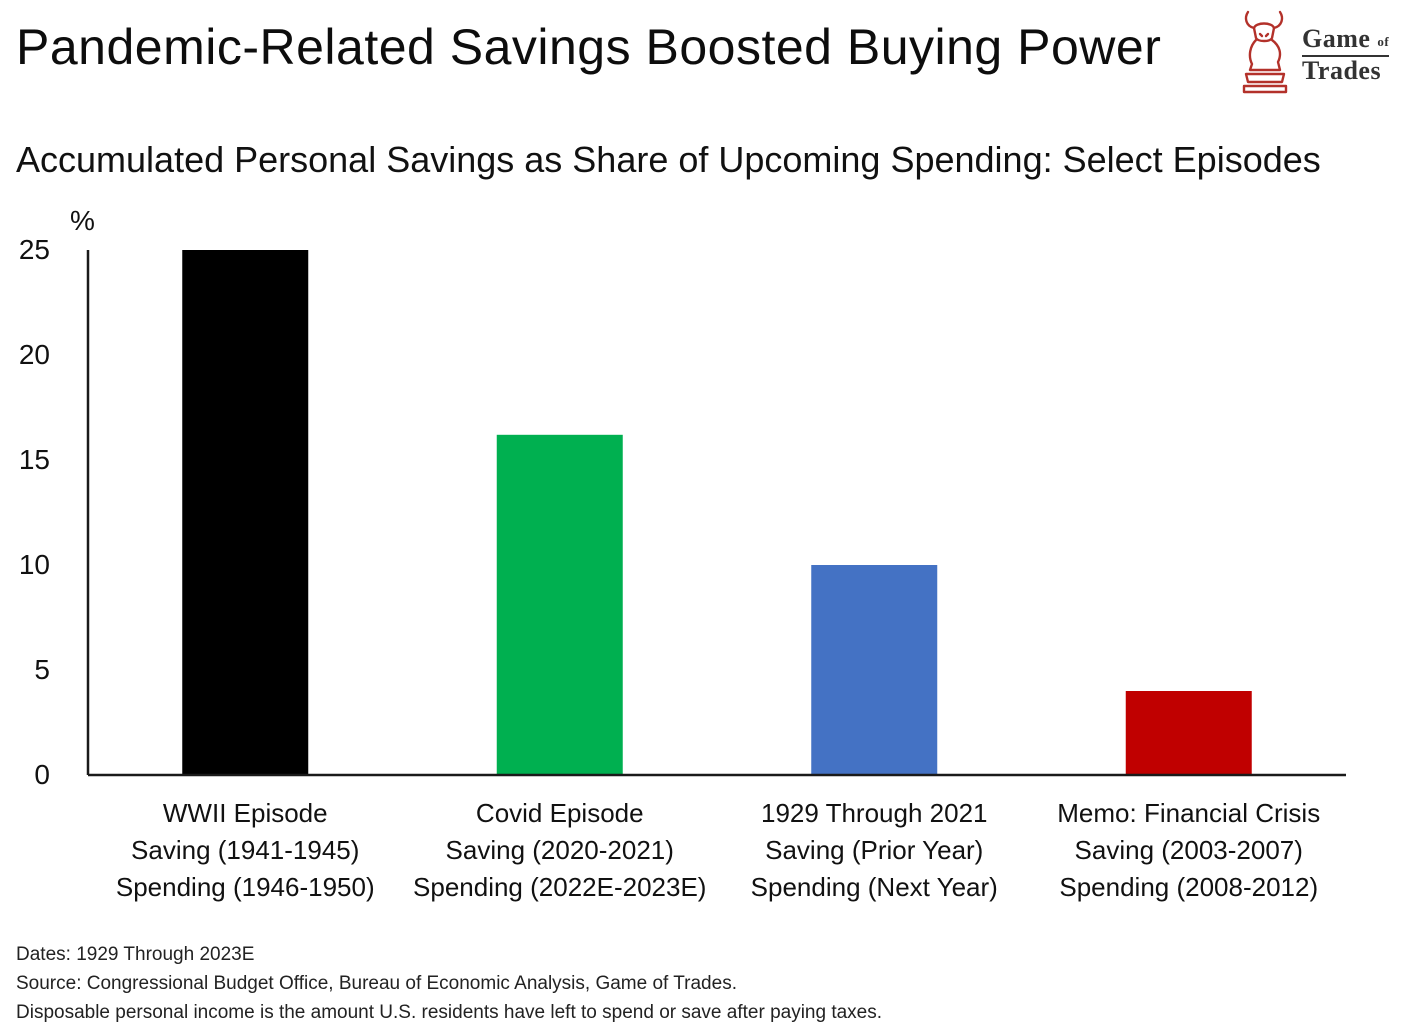  I want to click on y-tick-label: 5, so click(42, 669).